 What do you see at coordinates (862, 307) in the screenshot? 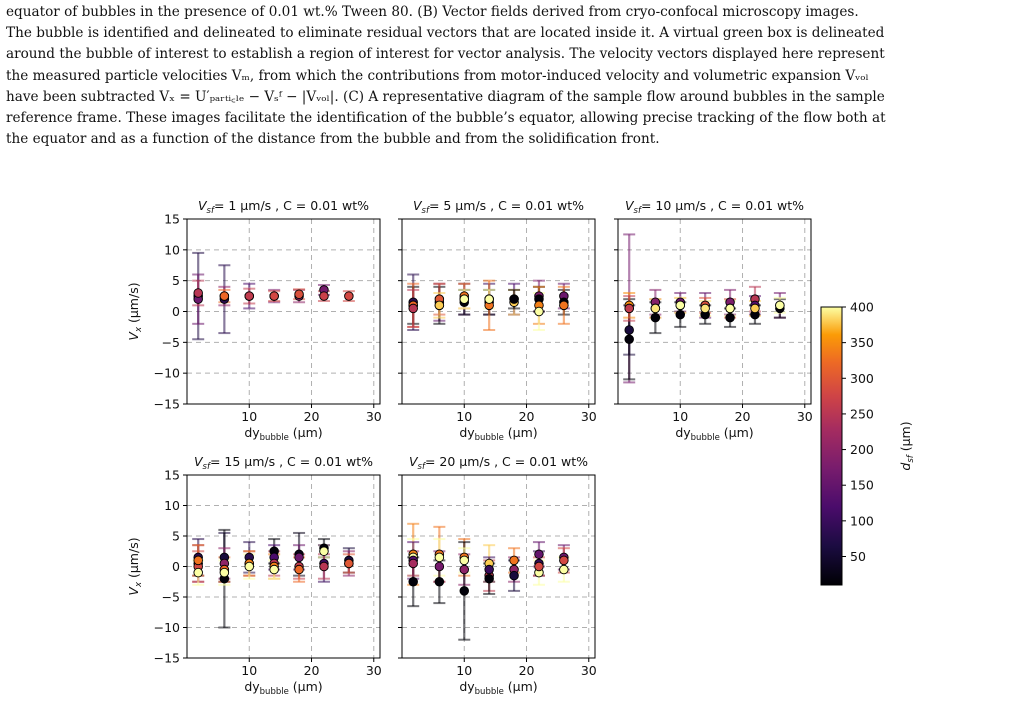
I see `colorbar-tick-label: 400` at bounding box center [862, 307].